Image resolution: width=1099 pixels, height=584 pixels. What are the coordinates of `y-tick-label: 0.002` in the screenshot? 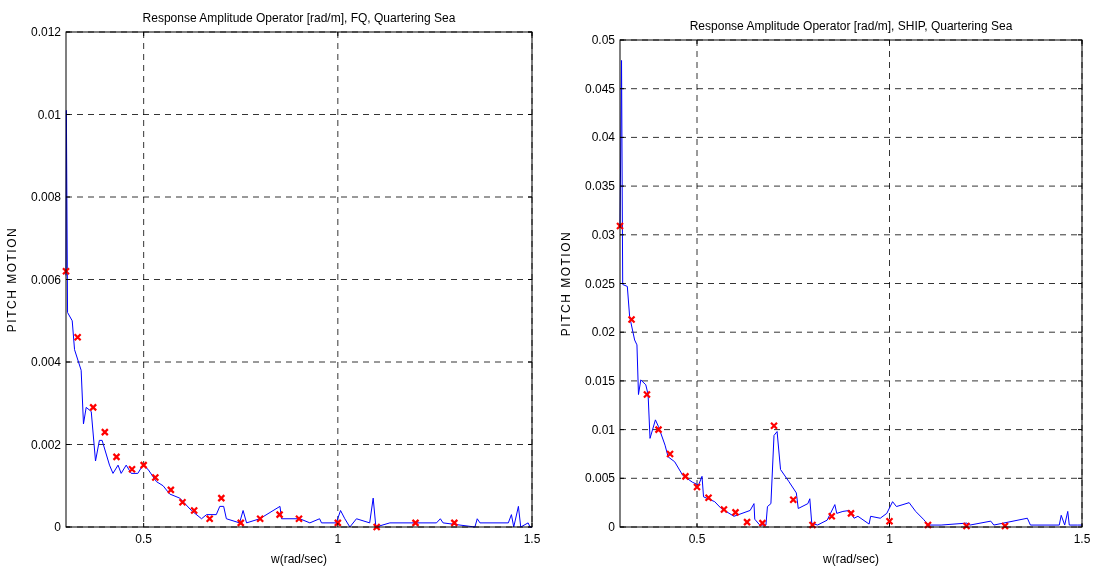 It's located at (46, 444).